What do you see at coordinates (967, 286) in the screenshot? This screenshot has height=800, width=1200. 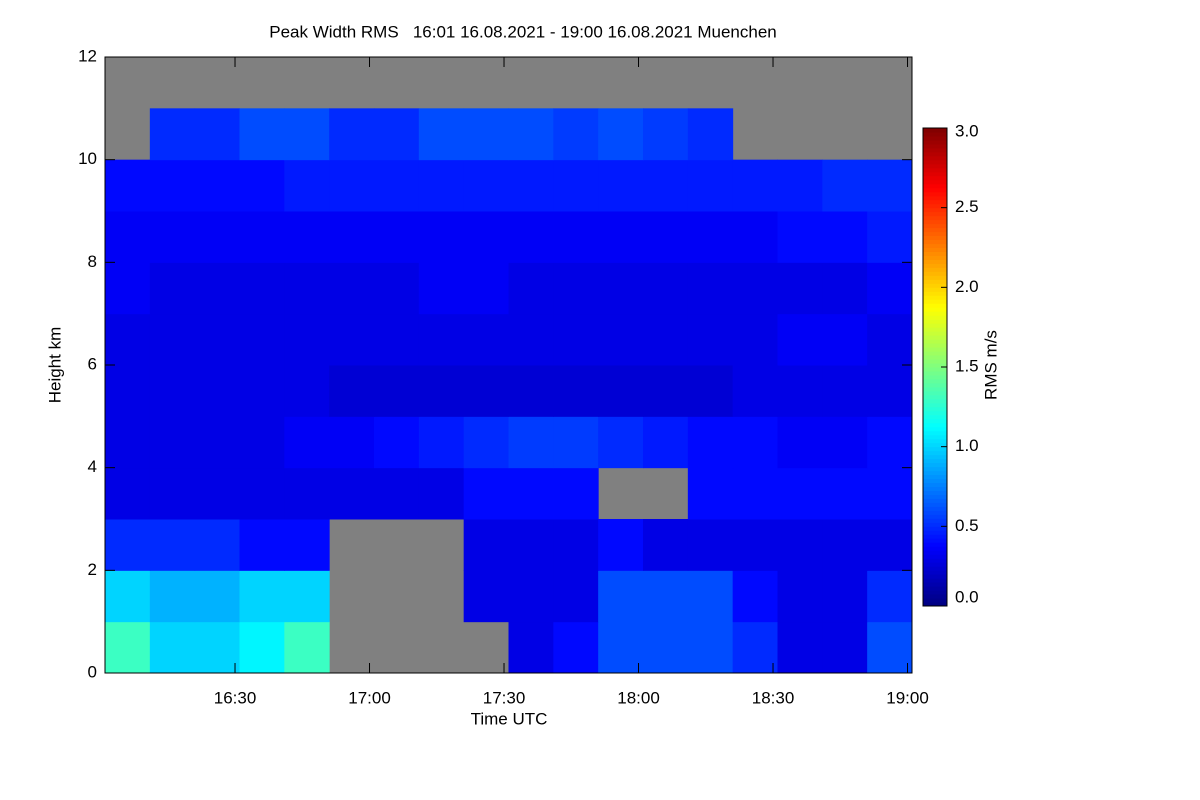 I see `colorbar-tick-label: 2.0` at bounding box center [967, 286].